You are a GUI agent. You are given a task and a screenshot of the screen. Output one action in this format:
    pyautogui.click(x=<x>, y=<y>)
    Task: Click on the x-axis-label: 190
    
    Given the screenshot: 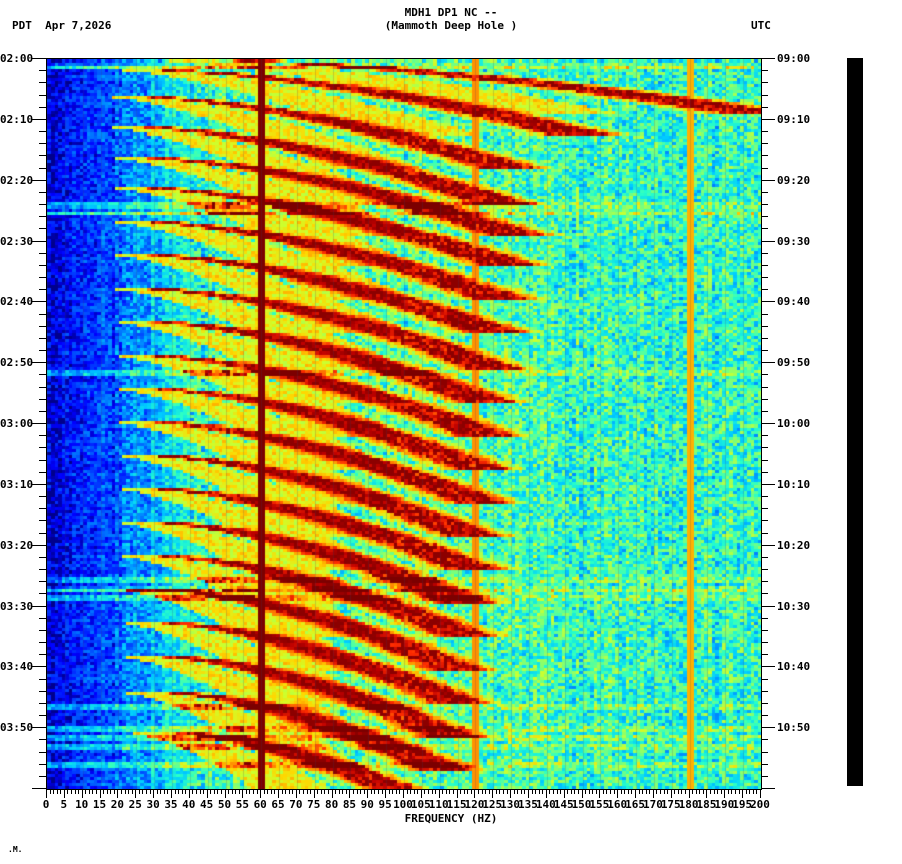 What is the action you would take?
    pyautogui.click(x=724, y=804)
    